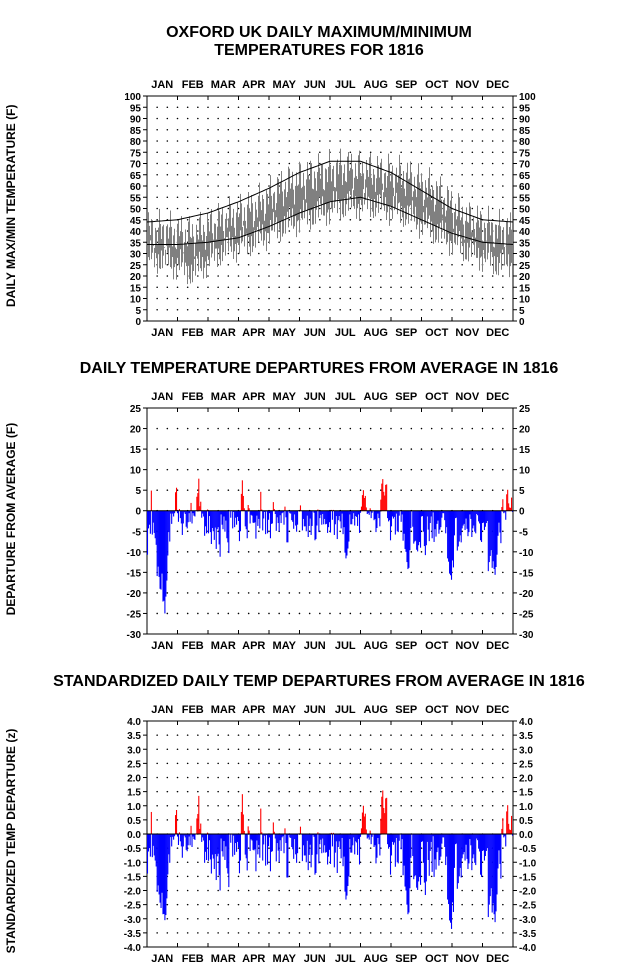 The image size is (638, 974). What do you see at coordinates (528, 849) in the screenshot?
I see `chart3-ytick-label-right: -0.5` at bounding box center [528, 849].